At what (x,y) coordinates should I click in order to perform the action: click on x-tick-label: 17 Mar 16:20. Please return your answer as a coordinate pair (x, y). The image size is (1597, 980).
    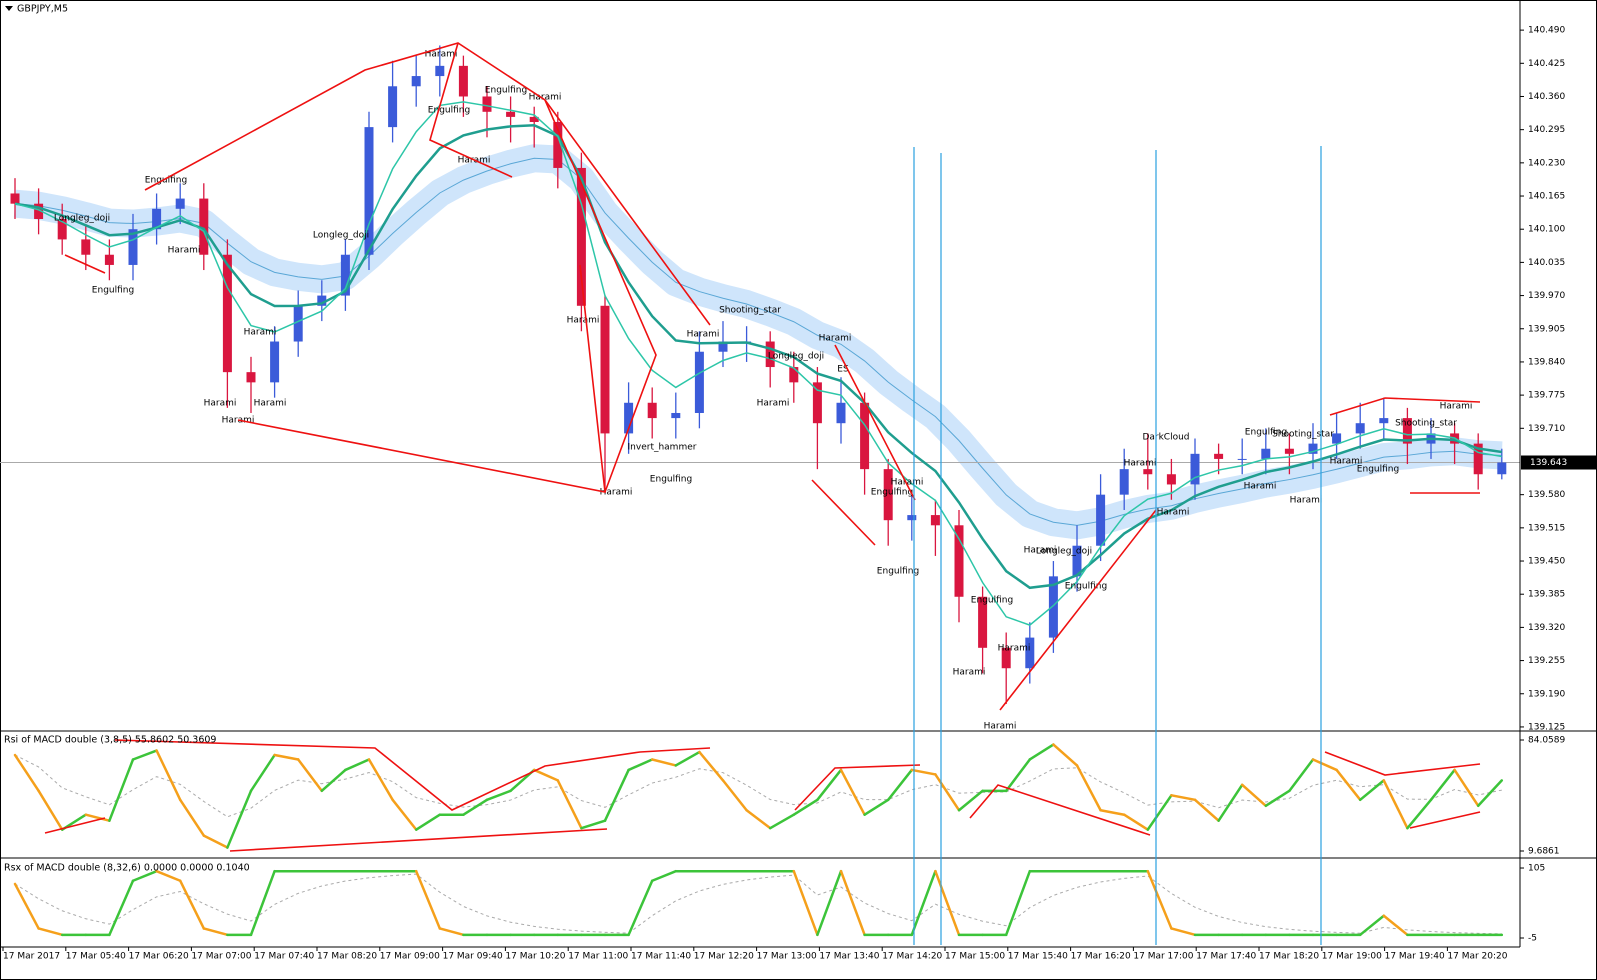
    Looking at the image, I should click on (1101, 957).